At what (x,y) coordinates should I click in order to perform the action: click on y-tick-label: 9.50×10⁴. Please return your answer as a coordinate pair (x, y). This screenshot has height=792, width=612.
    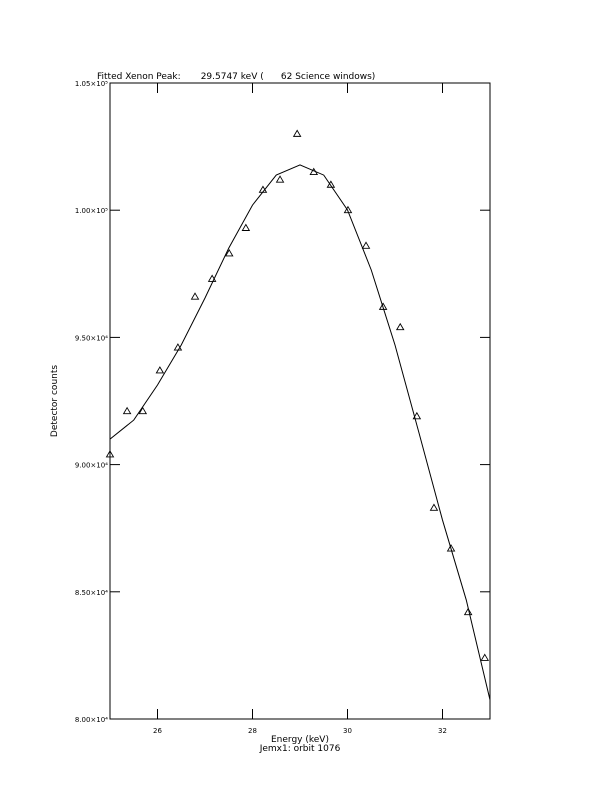
    Looking at the image, I should click on (91, 338).